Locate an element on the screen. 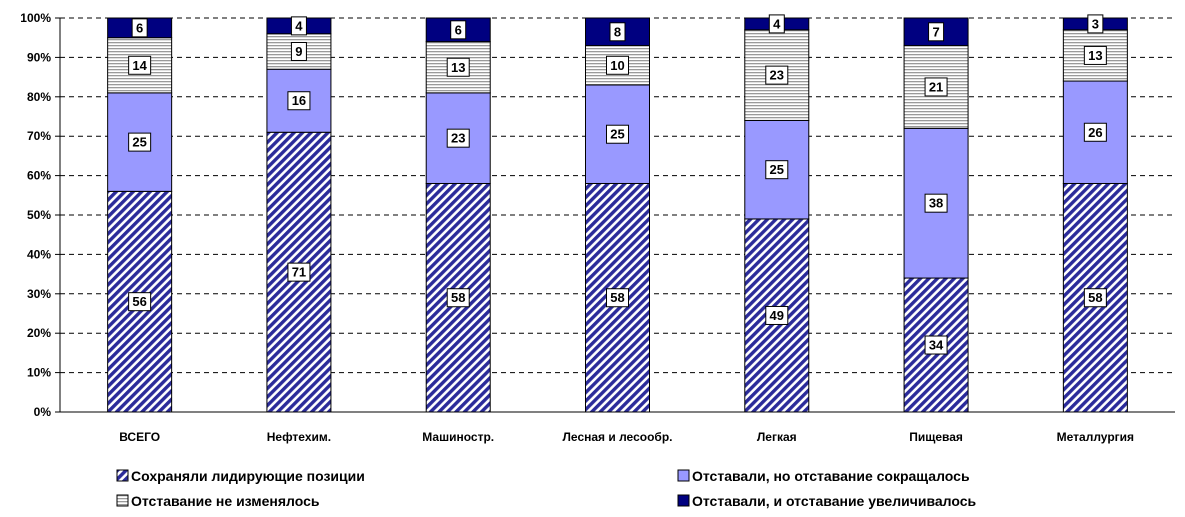  data-label: 34 is located at coordinates (936, 345).